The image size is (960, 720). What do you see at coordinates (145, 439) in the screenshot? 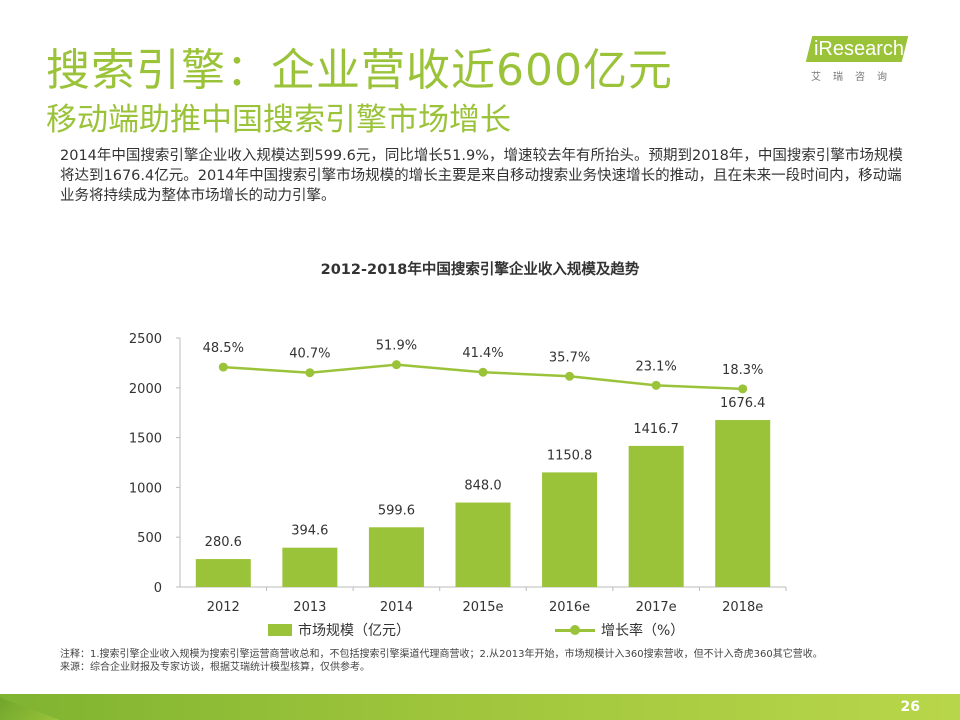
I see `y-tick-label: 1500` at bounding box center [145, 439].